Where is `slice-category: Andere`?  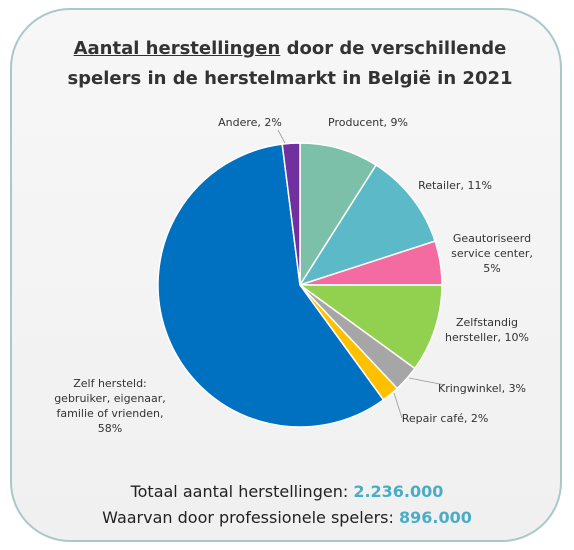
slice-category: Andere is located at coordinates (238, 122).